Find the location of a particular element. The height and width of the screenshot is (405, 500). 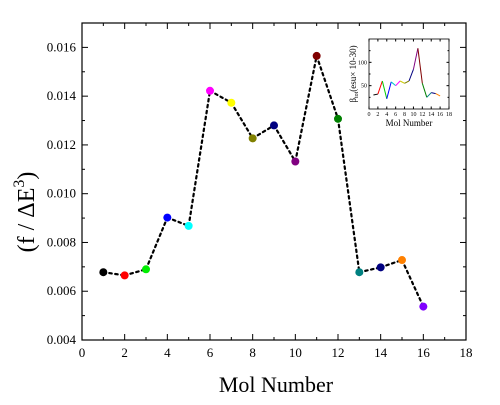

y-axis-title: (f / ΔE3) is located at coordinates (25, 212).